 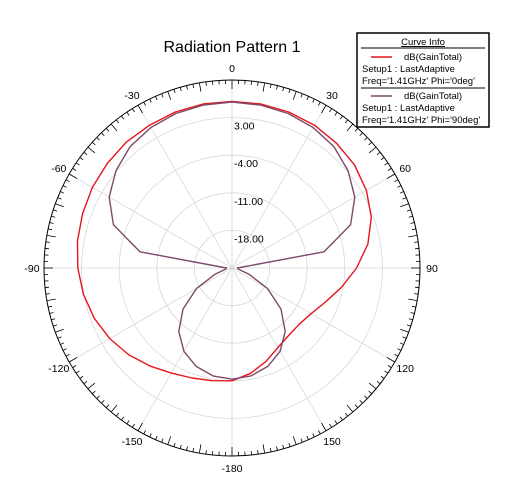 I want to click on legend-header: Curve Info, so click(x=423, y=42).